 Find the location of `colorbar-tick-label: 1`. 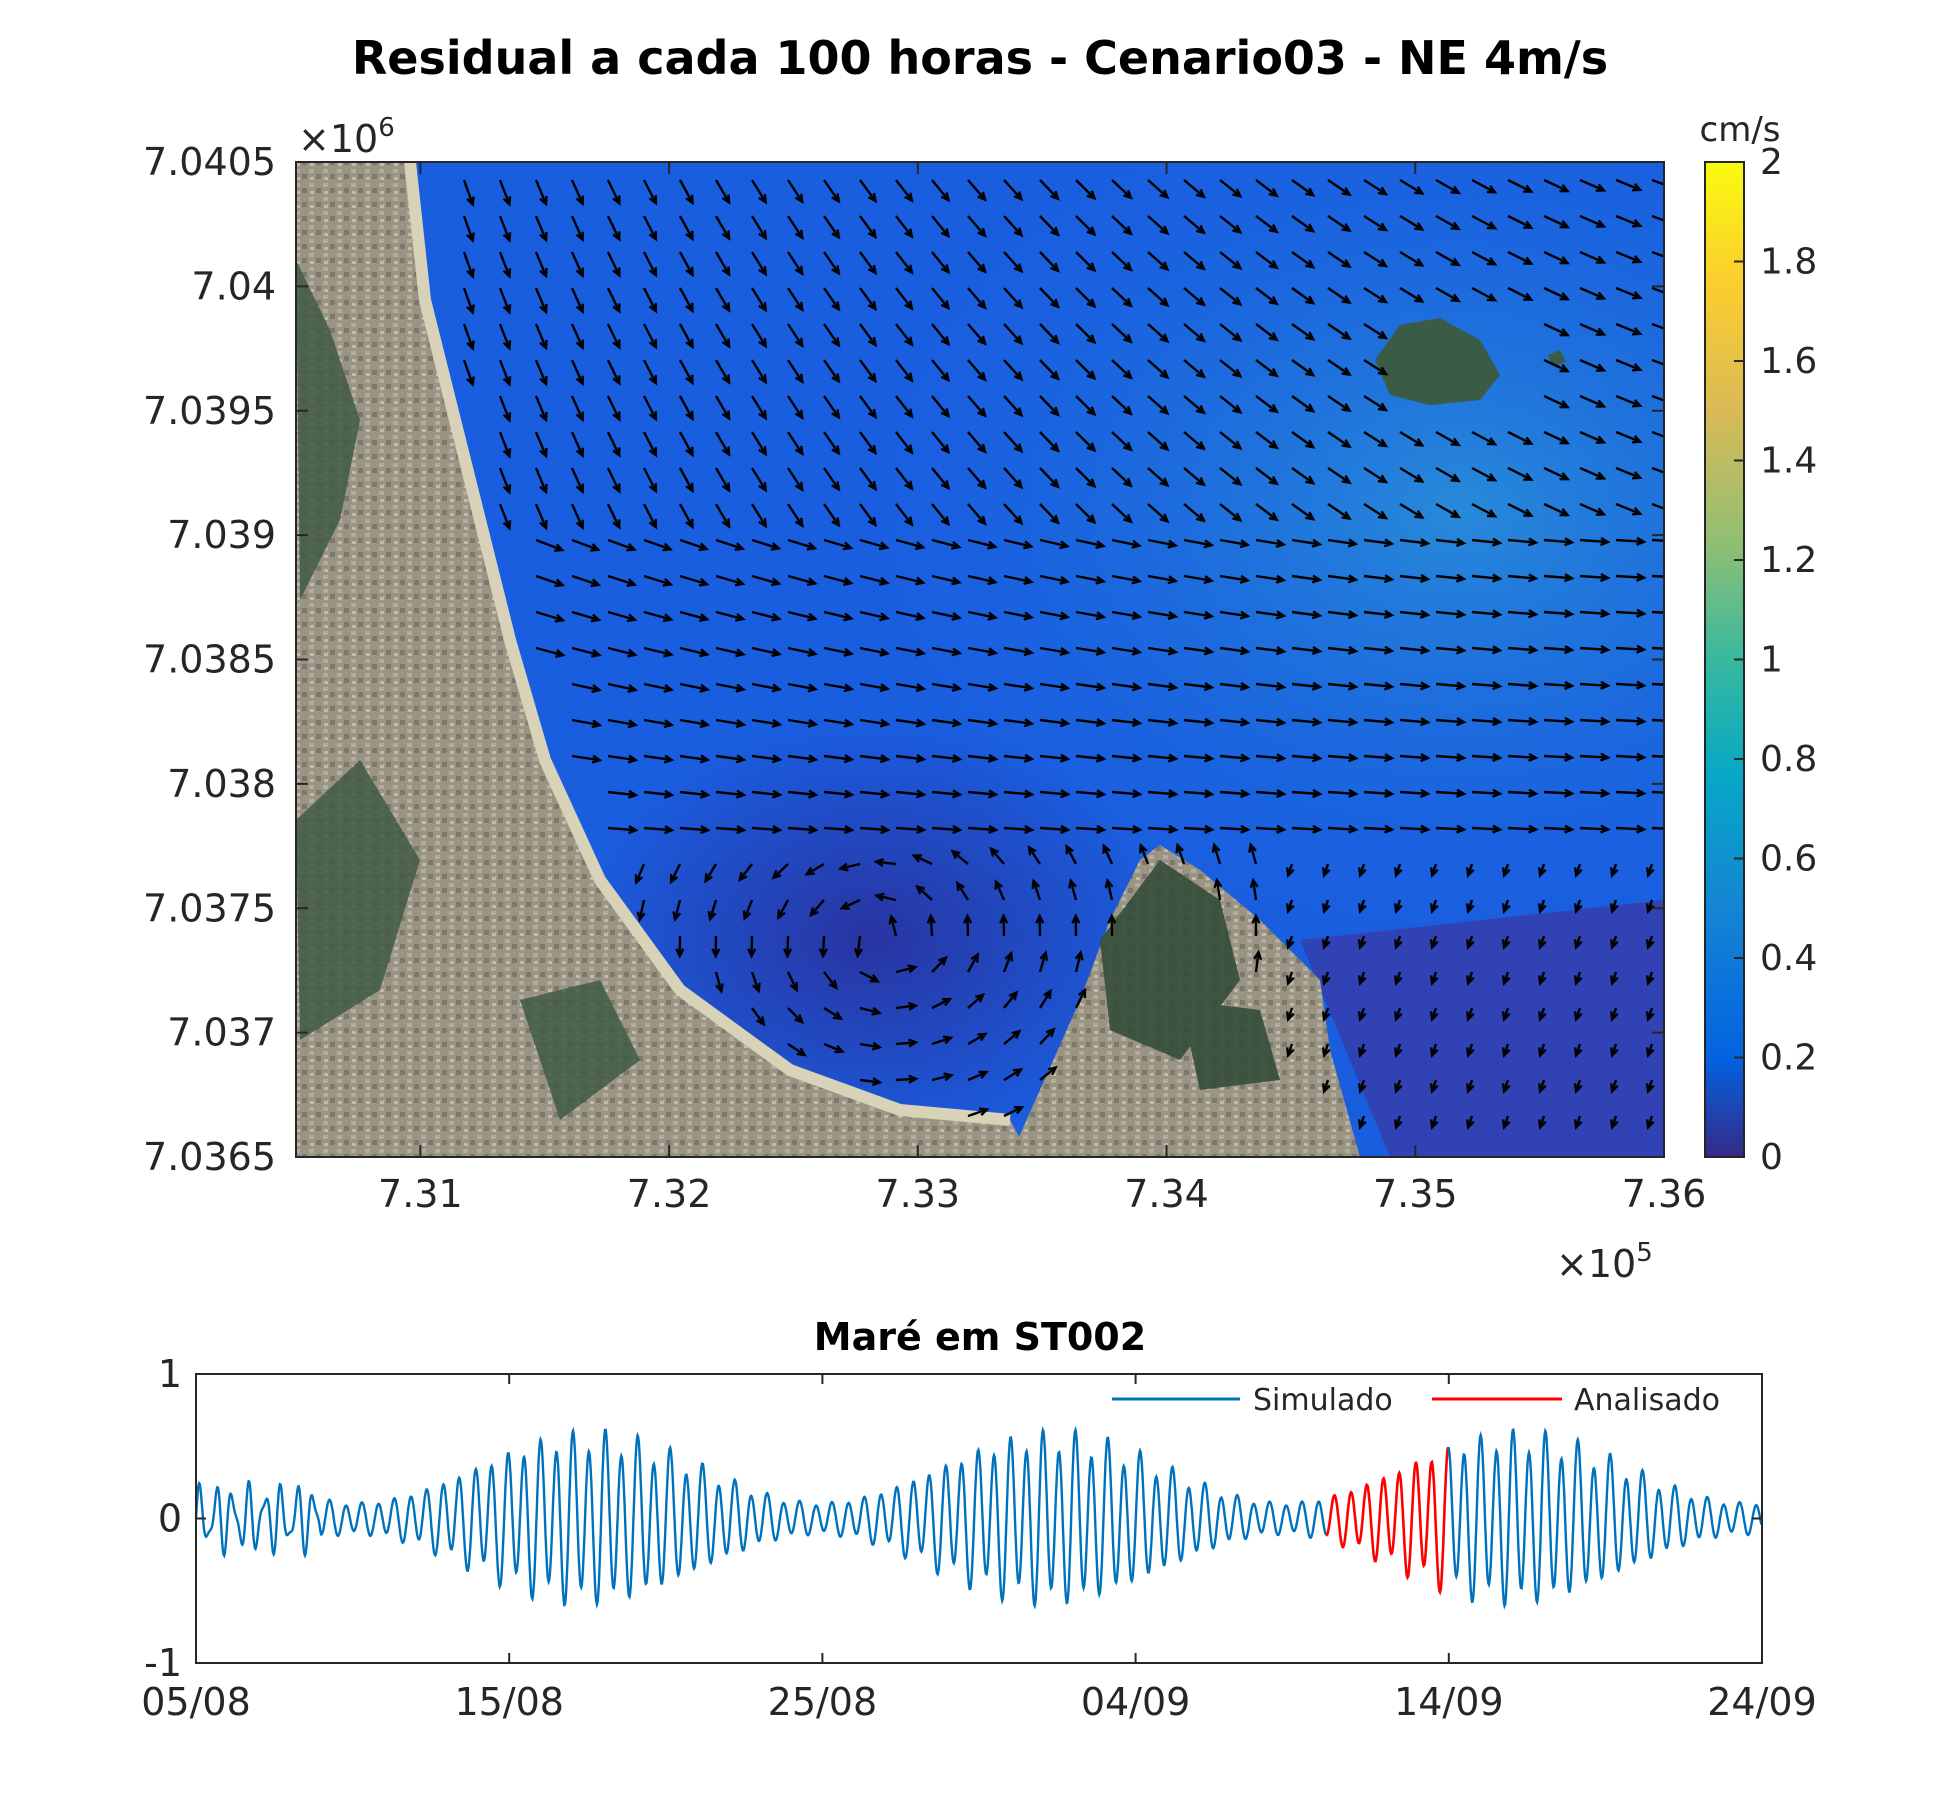

colorbar-tick-label: 1 is located at coordinates (1771, 660).